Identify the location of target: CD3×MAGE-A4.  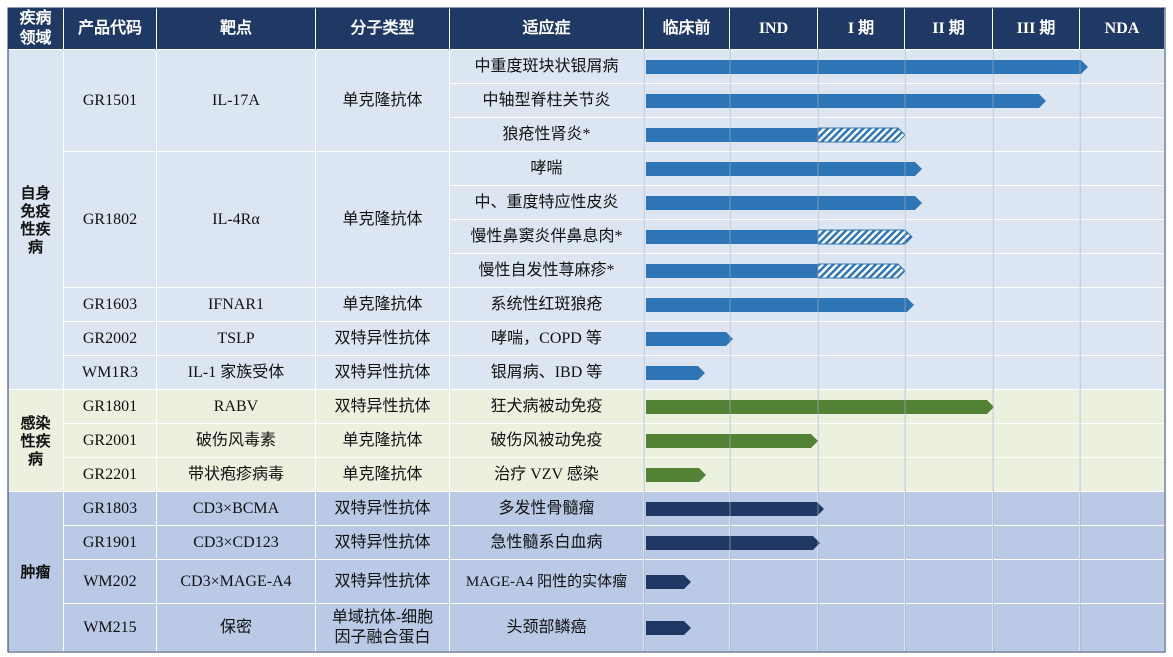
(236, 582).